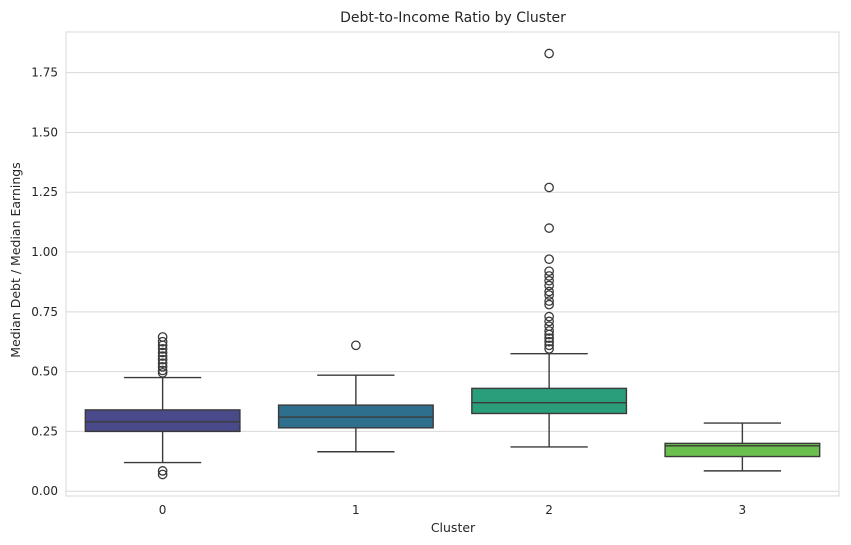 The image size is (851, 545). I want to click on y-tick-label: 0.75, so click(44, 312).